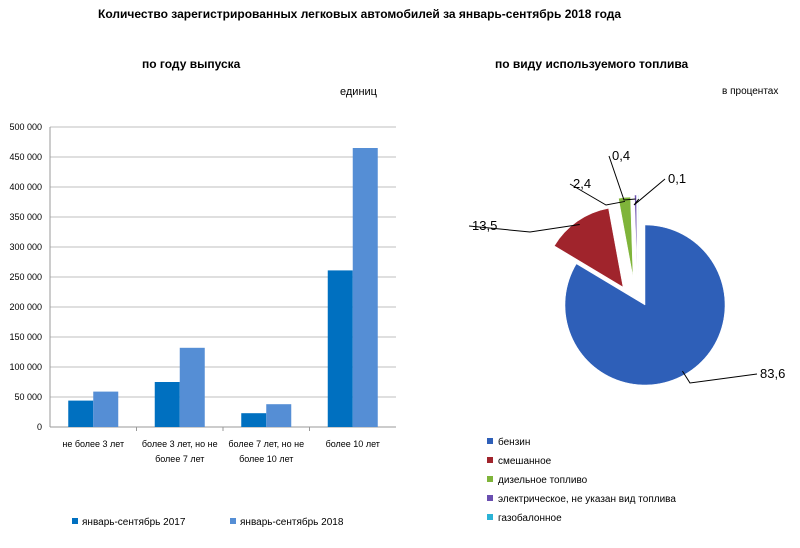  I want to click on y-tick-label: 350 000, so click(25, 217).